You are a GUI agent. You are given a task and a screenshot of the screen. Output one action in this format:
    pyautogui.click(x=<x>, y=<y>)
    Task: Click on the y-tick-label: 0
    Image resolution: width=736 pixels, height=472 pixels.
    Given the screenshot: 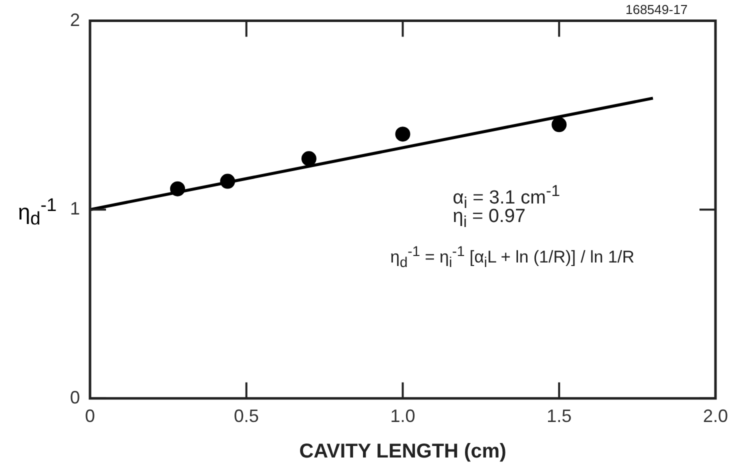 What is the action you would take?
    pyautogui.click(x=75, y=397)
    